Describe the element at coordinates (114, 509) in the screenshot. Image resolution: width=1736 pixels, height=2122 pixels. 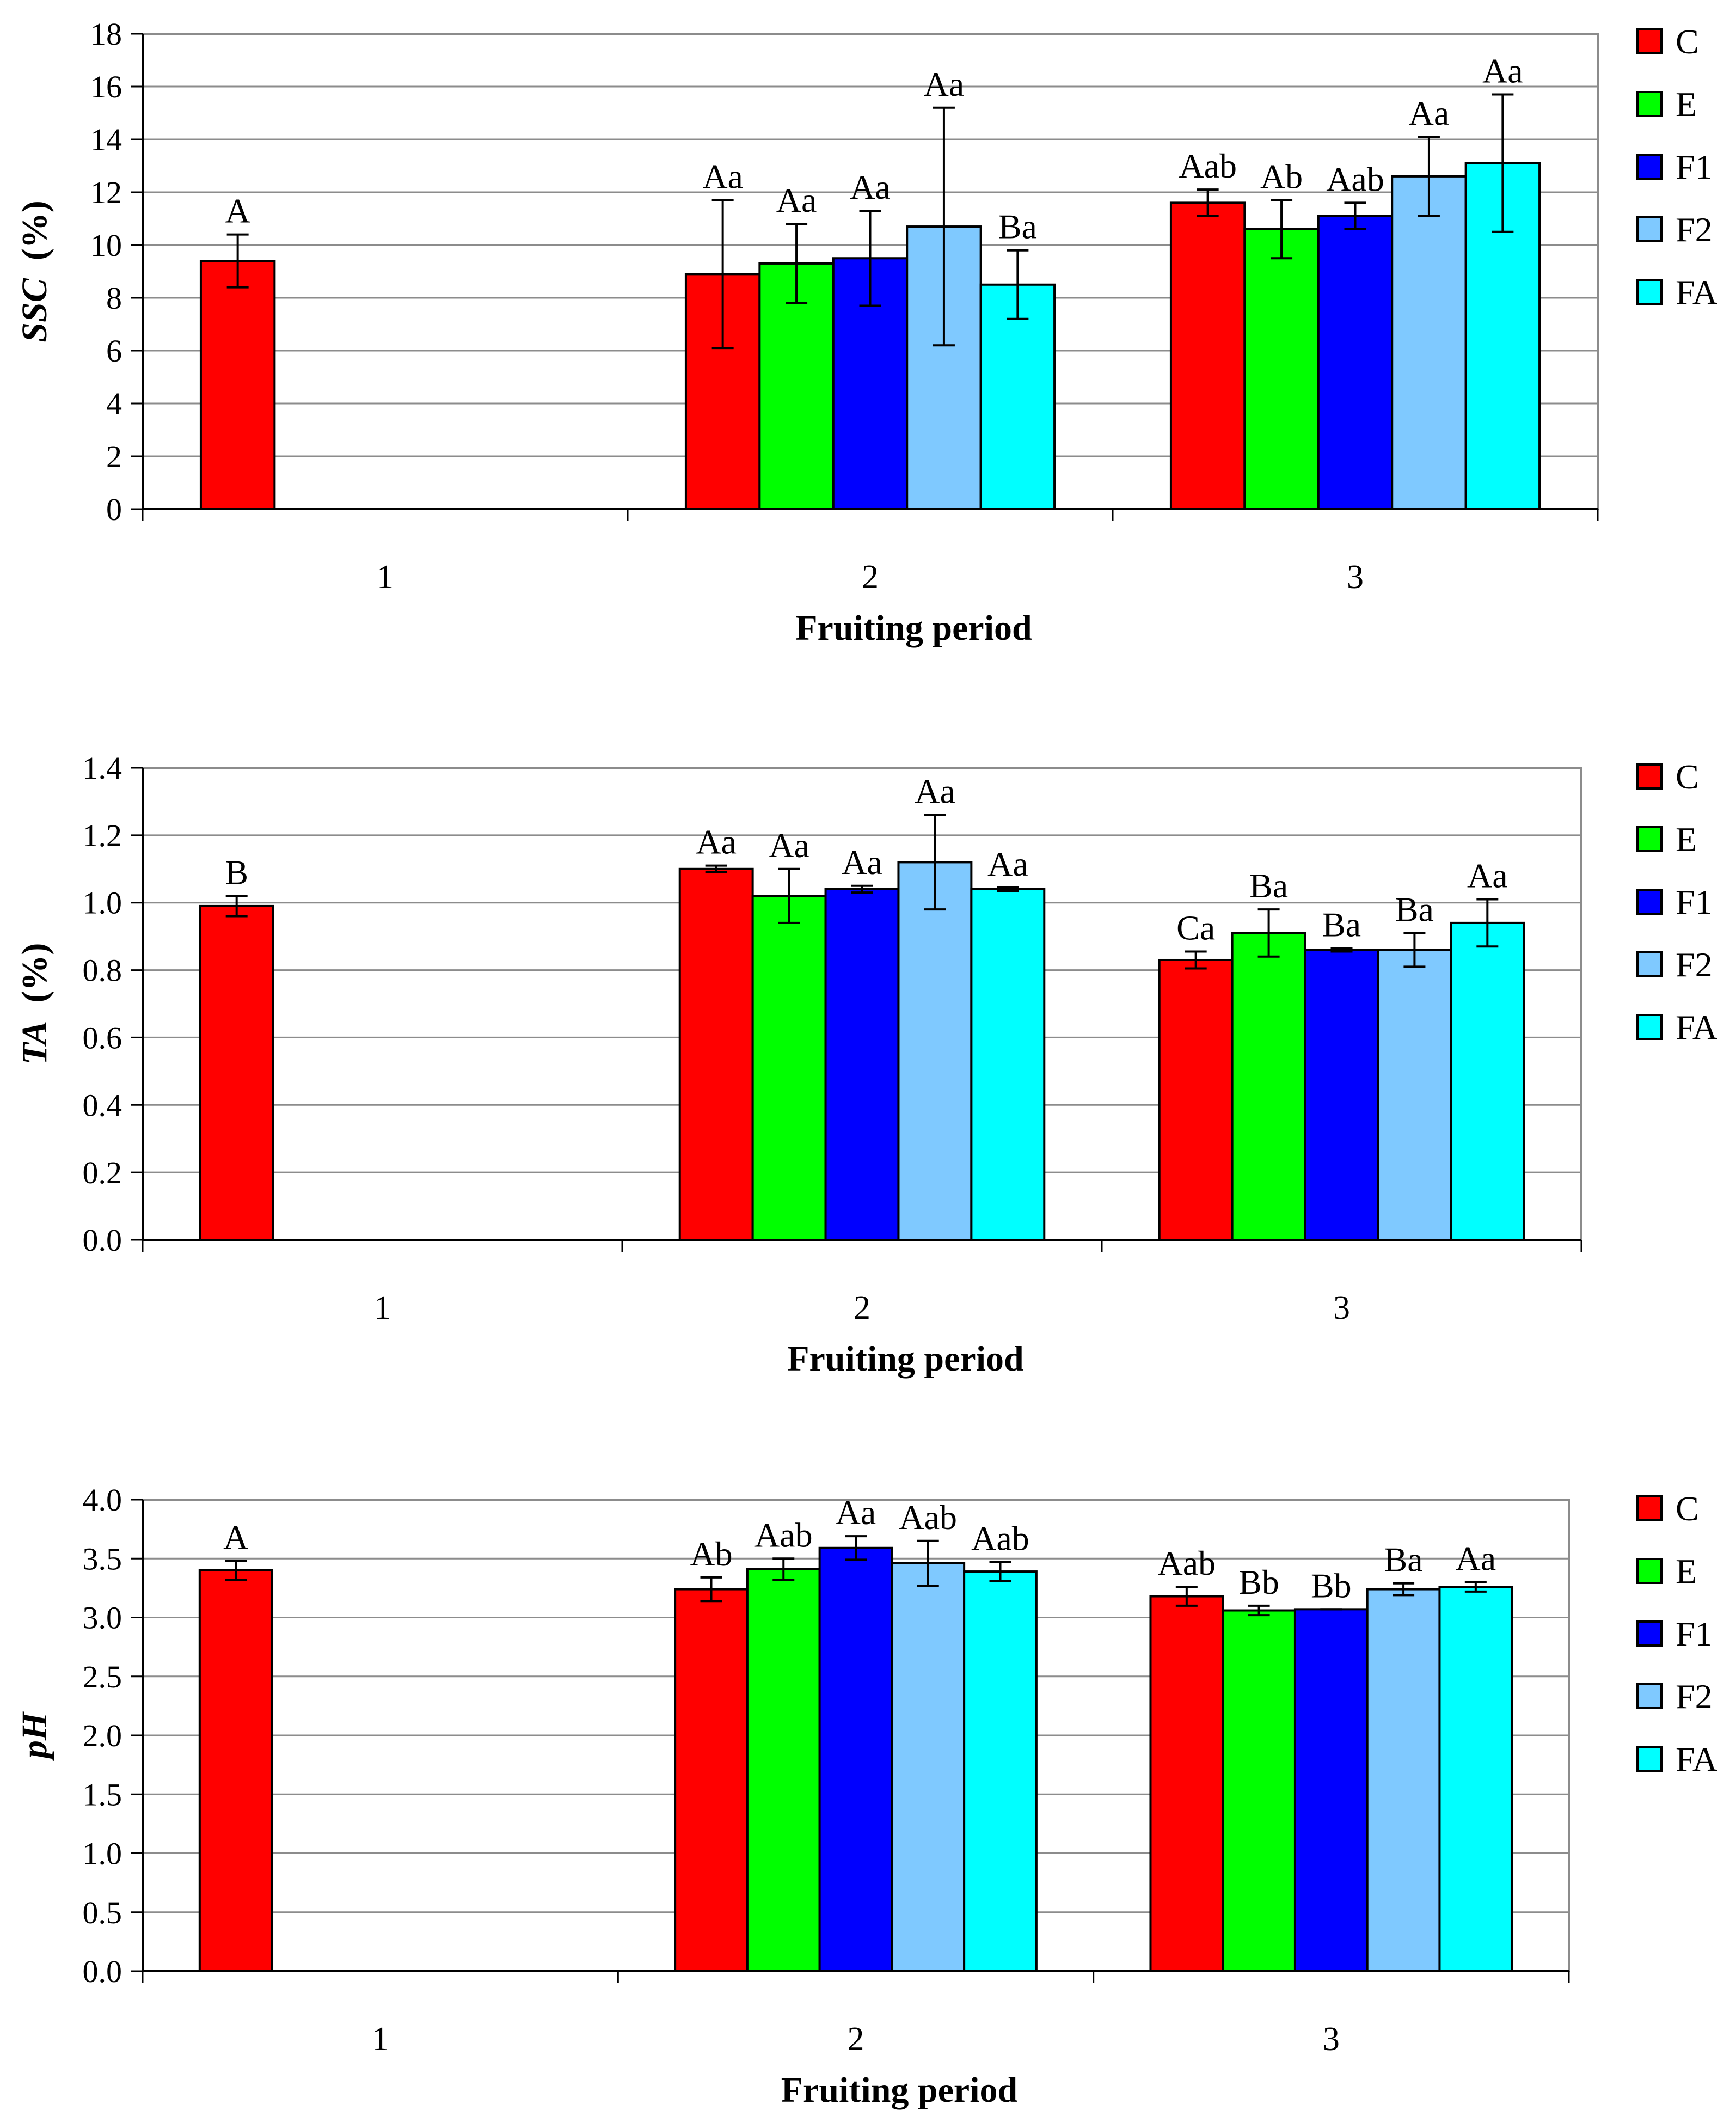
I see `y-tick-label: 0` at that location.